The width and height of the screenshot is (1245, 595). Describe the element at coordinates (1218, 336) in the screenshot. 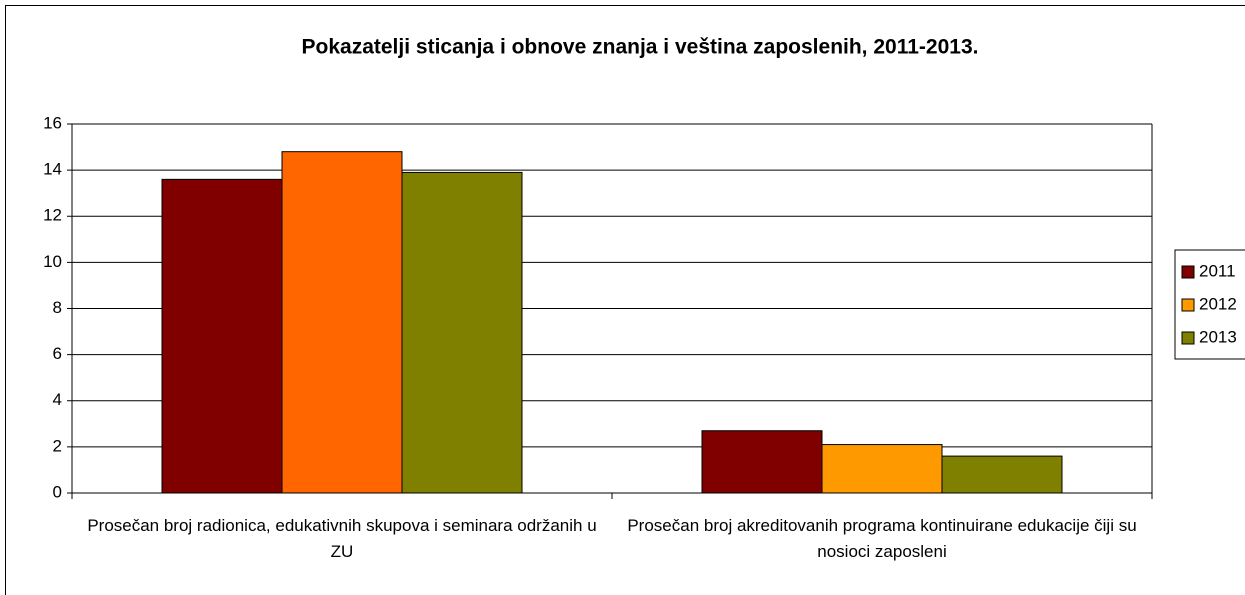

I see `legend-label: 2013` at that location.